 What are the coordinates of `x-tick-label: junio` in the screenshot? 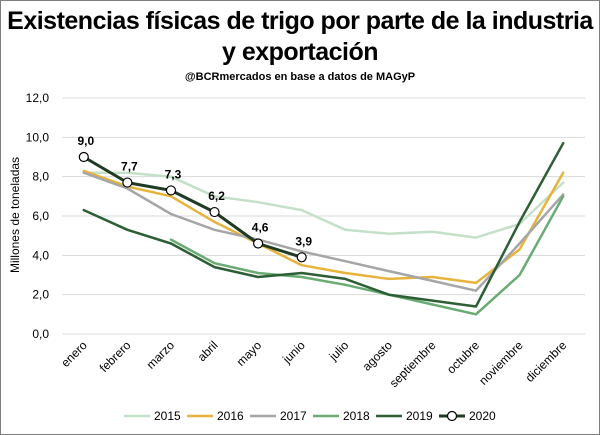 It's located at (293, 352).